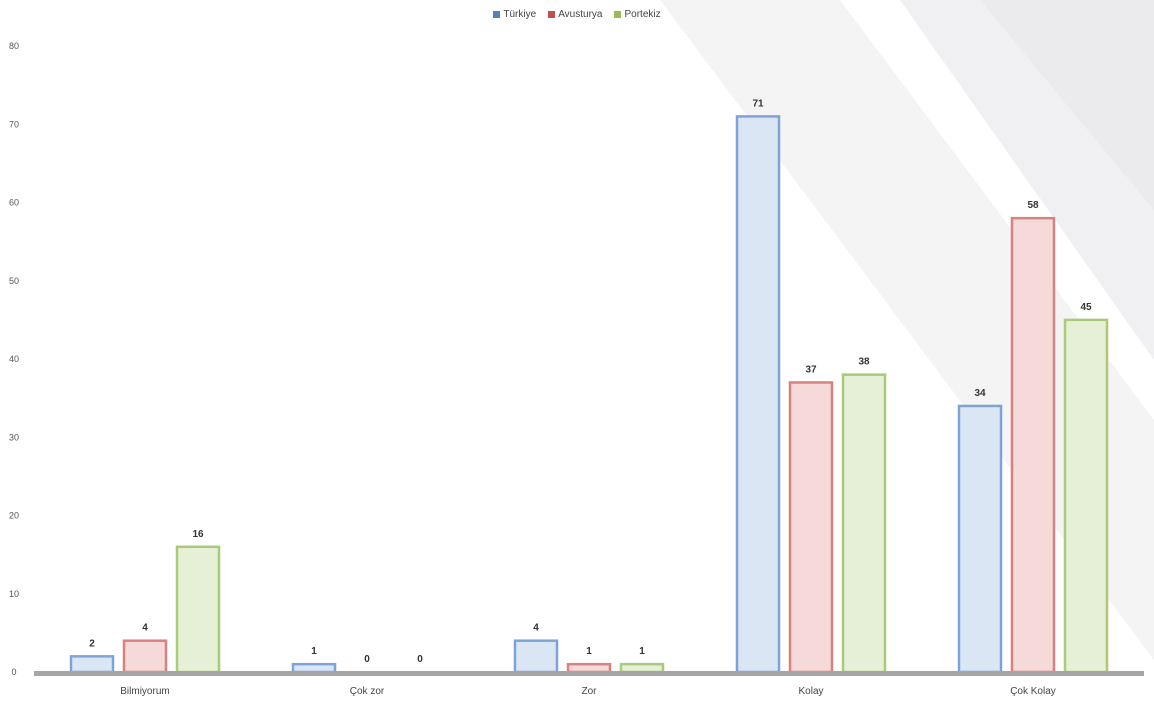  What do you see at coordinates (14, 516) in the screenshot?
I see `y-tick-label: 20` at bounding box center [14, 516].